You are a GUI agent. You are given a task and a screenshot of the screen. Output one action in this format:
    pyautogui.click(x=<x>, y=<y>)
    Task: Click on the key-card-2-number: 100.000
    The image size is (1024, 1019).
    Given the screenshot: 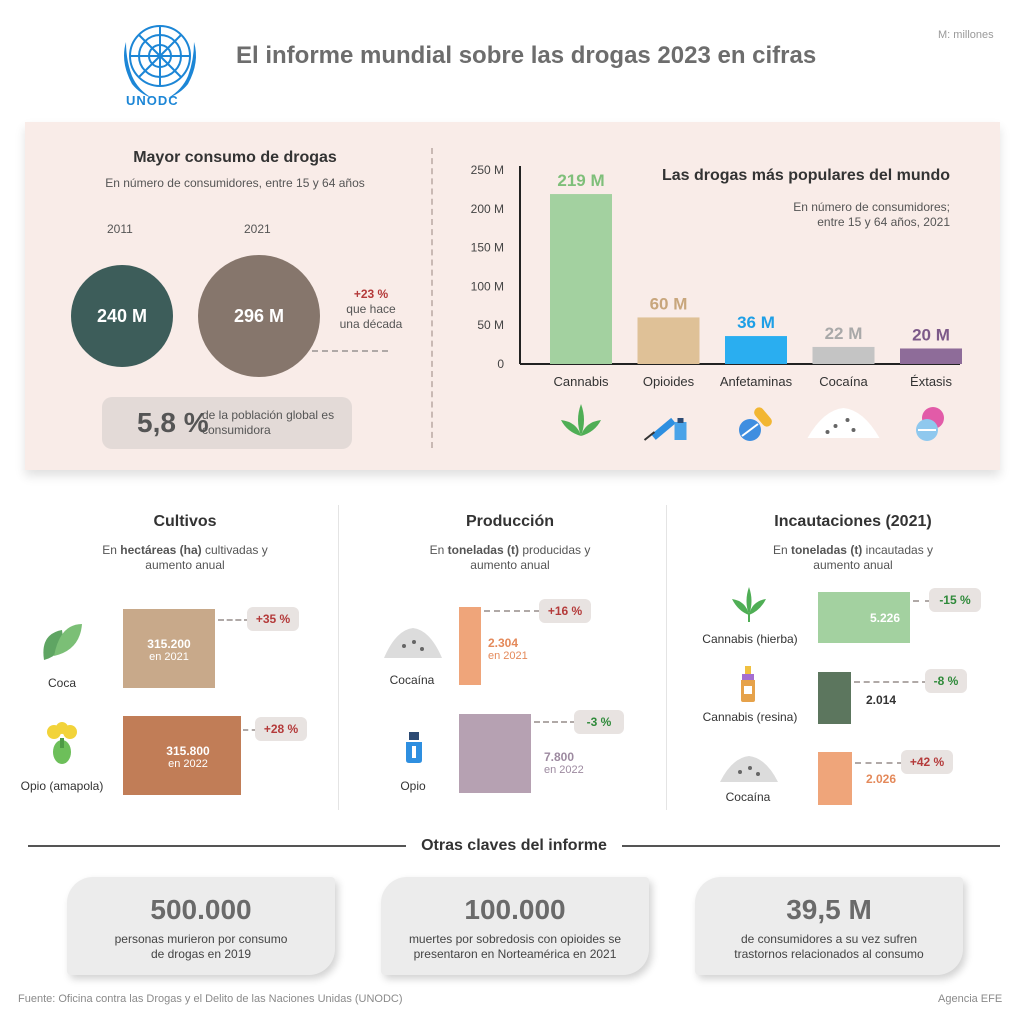 What is the action you would take?
    pyautogui.click(x=515, y=909)
    